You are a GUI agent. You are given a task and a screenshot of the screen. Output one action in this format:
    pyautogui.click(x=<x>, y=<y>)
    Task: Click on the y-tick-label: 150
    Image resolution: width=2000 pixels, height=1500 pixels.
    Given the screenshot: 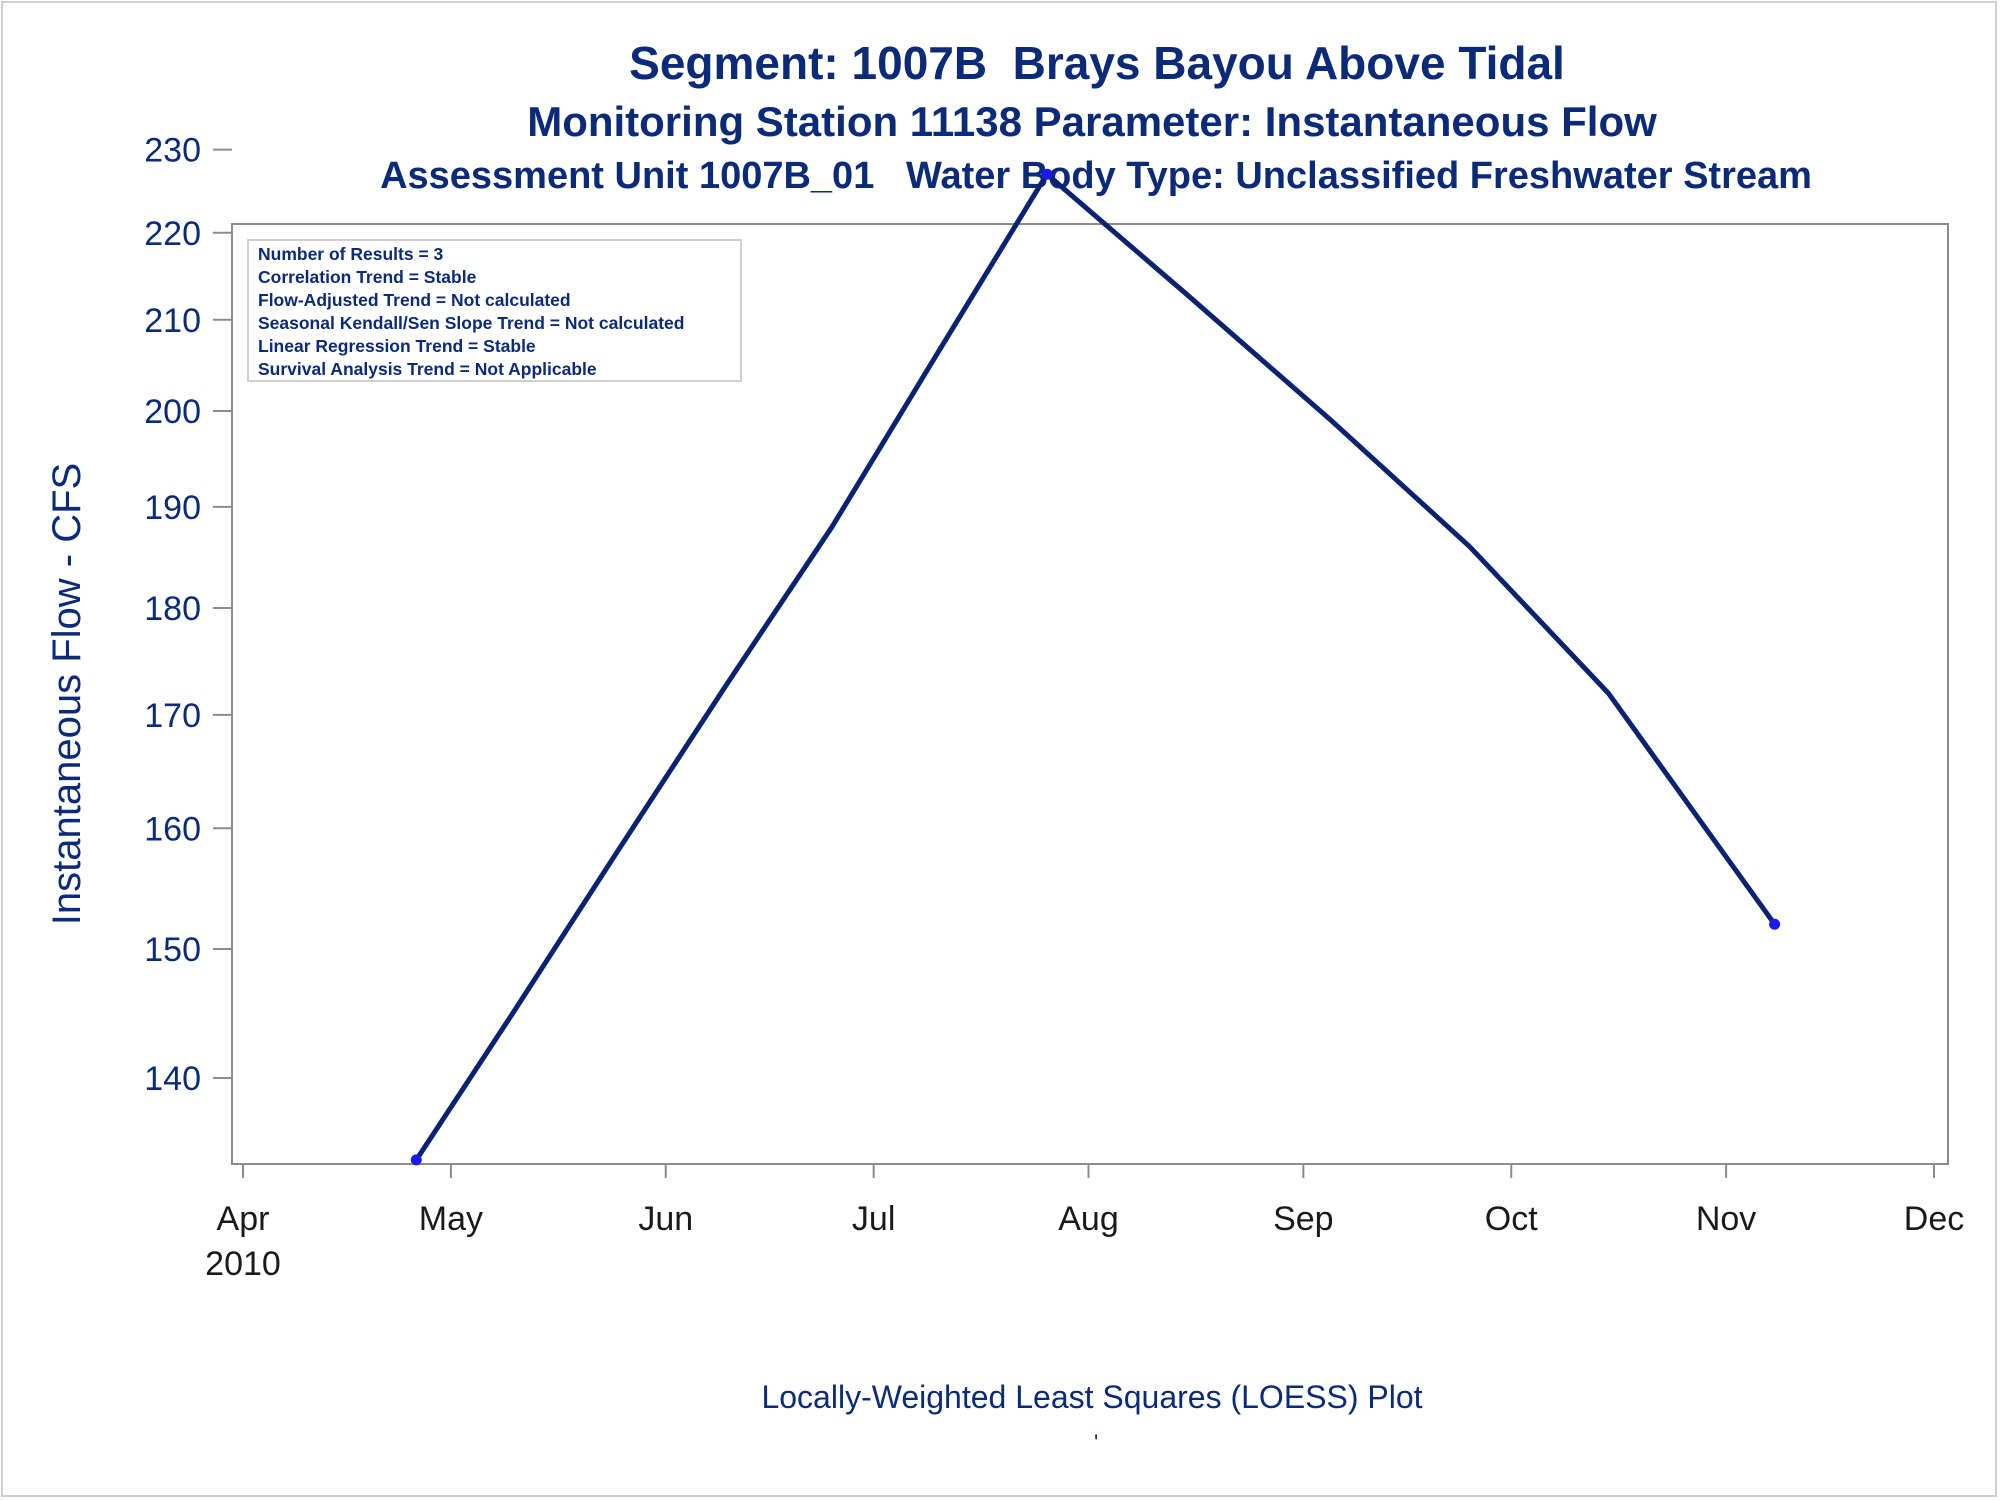 What is the action you would take?
    pyautogui.click(x=172, y=950)
    